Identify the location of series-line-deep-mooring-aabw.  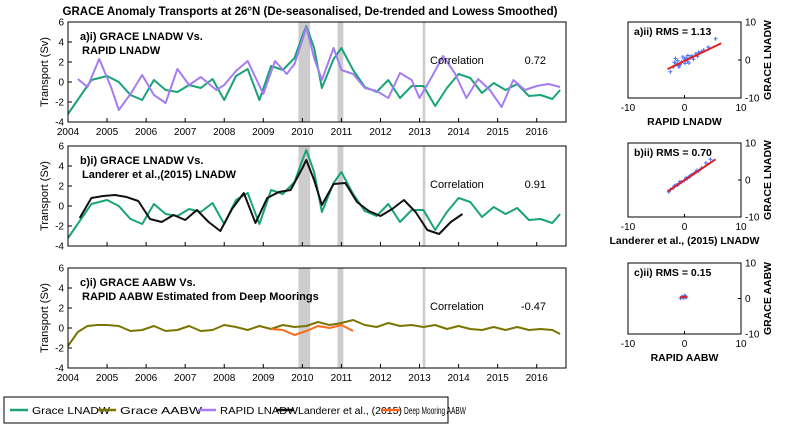
(312, 330).